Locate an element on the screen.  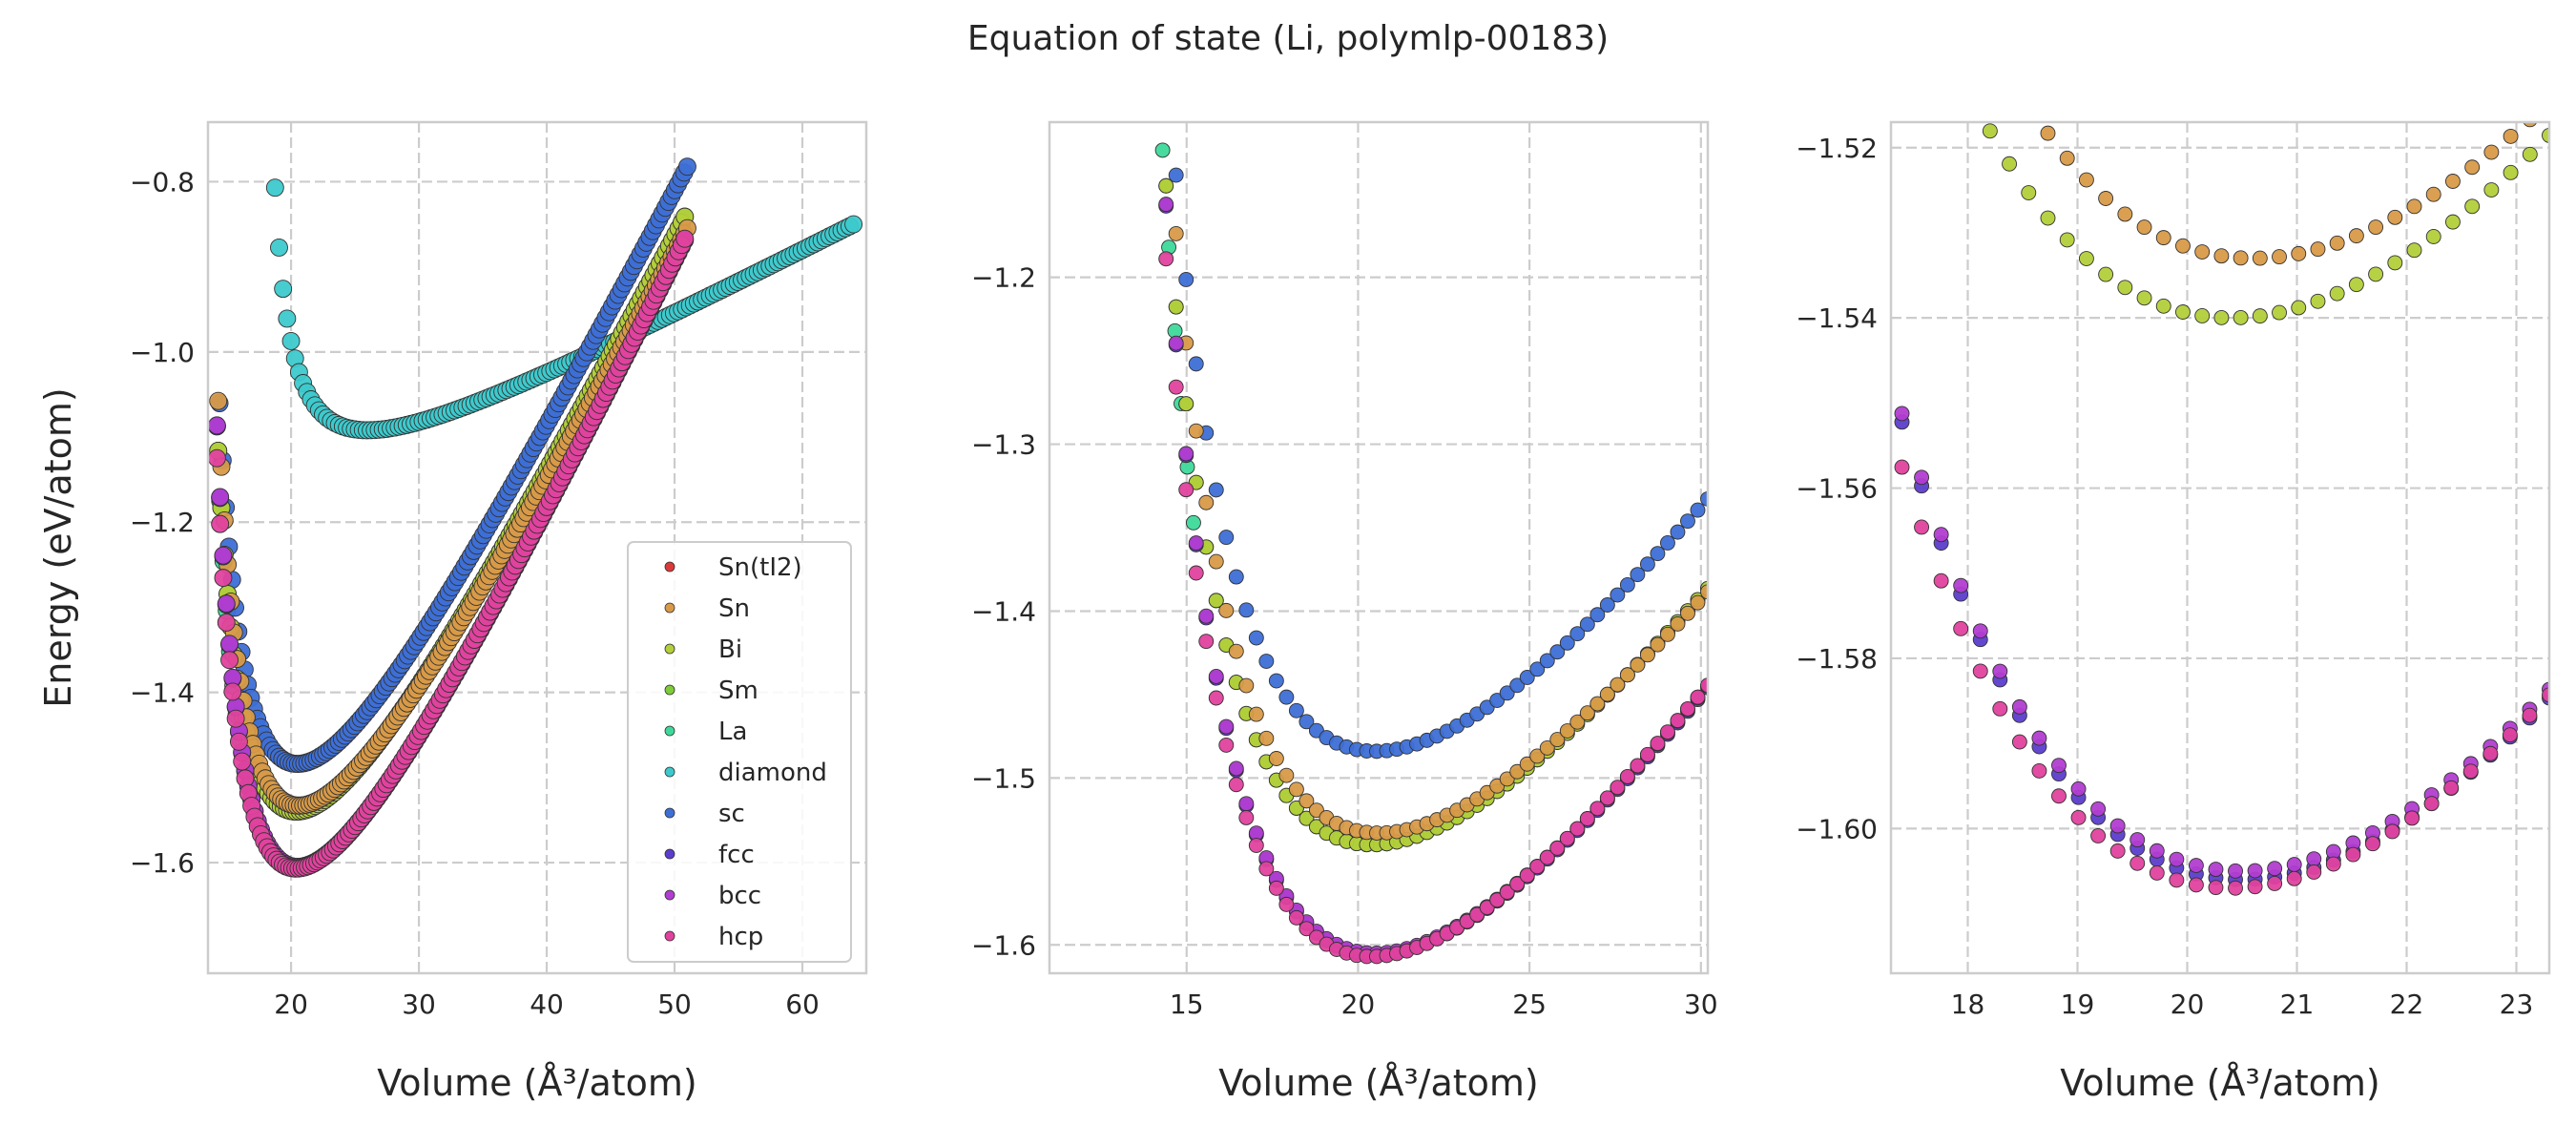
x-tick-label: 21 is located at coordinates (2297, 1005).